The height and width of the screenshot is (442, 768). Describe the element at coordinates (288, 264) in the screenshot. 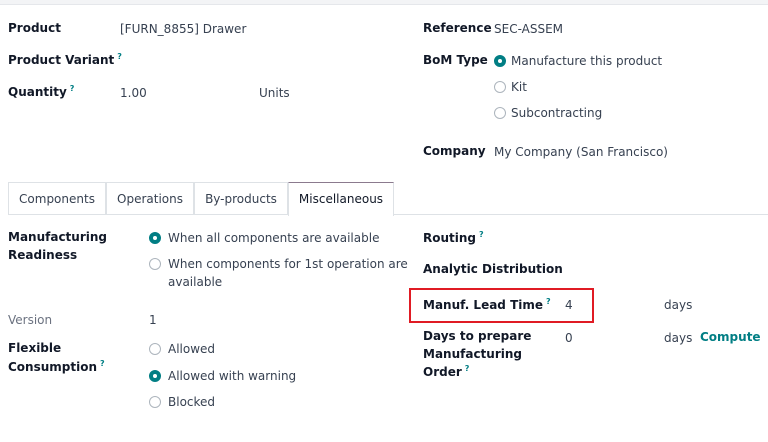

I see `readiness-option-label: When components for 1st operation are` at that location.